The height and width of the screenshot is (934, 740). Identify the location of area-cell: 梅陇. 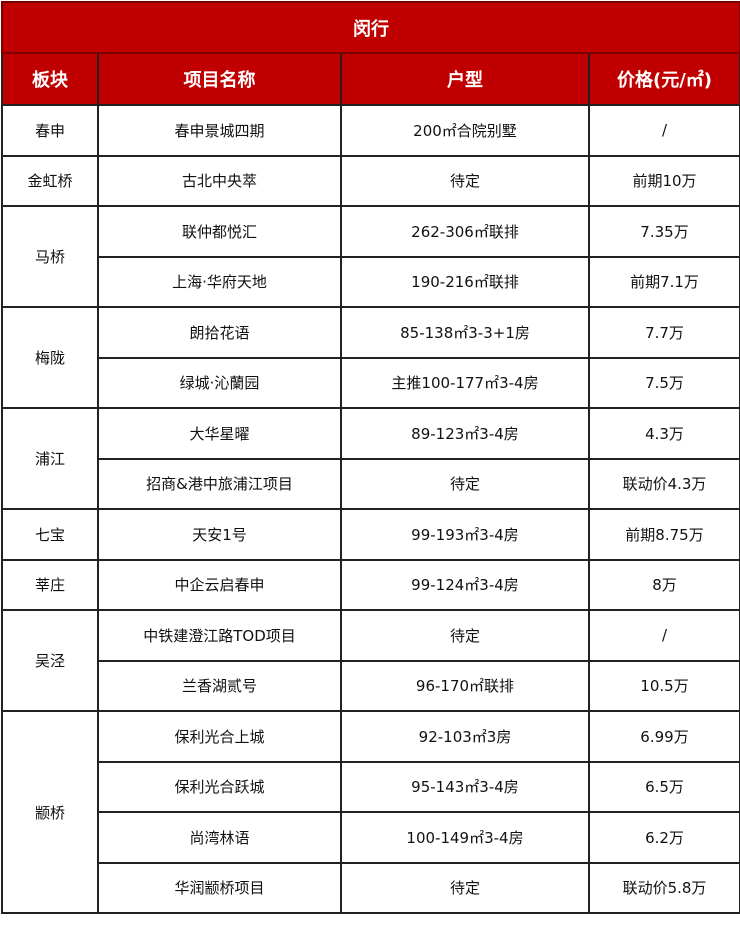
(50, 357).